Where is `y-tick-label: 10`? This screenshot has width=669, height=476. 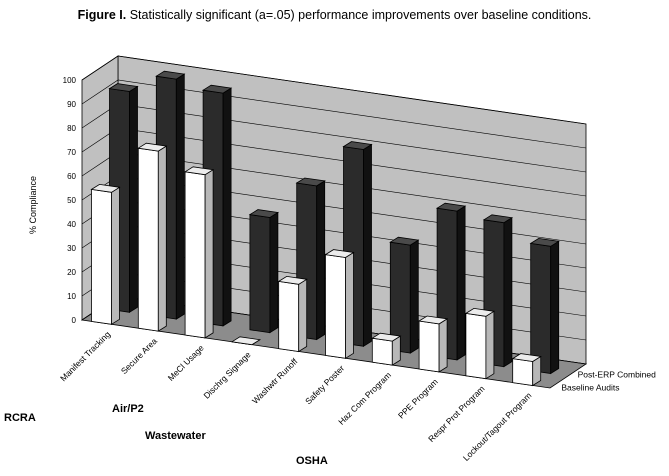
y-tick-label: 10 is located at coordinates (71, 296).